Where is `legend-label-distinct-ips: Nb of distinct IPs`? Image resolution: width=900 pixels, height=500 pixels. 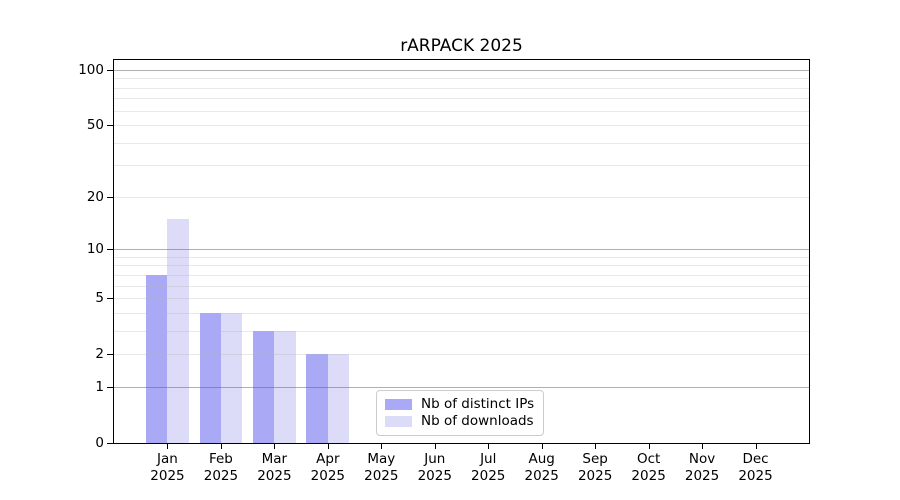
legend-label-distinct-ips: Nb of distinct IPs is located at coordinates (478, 404).